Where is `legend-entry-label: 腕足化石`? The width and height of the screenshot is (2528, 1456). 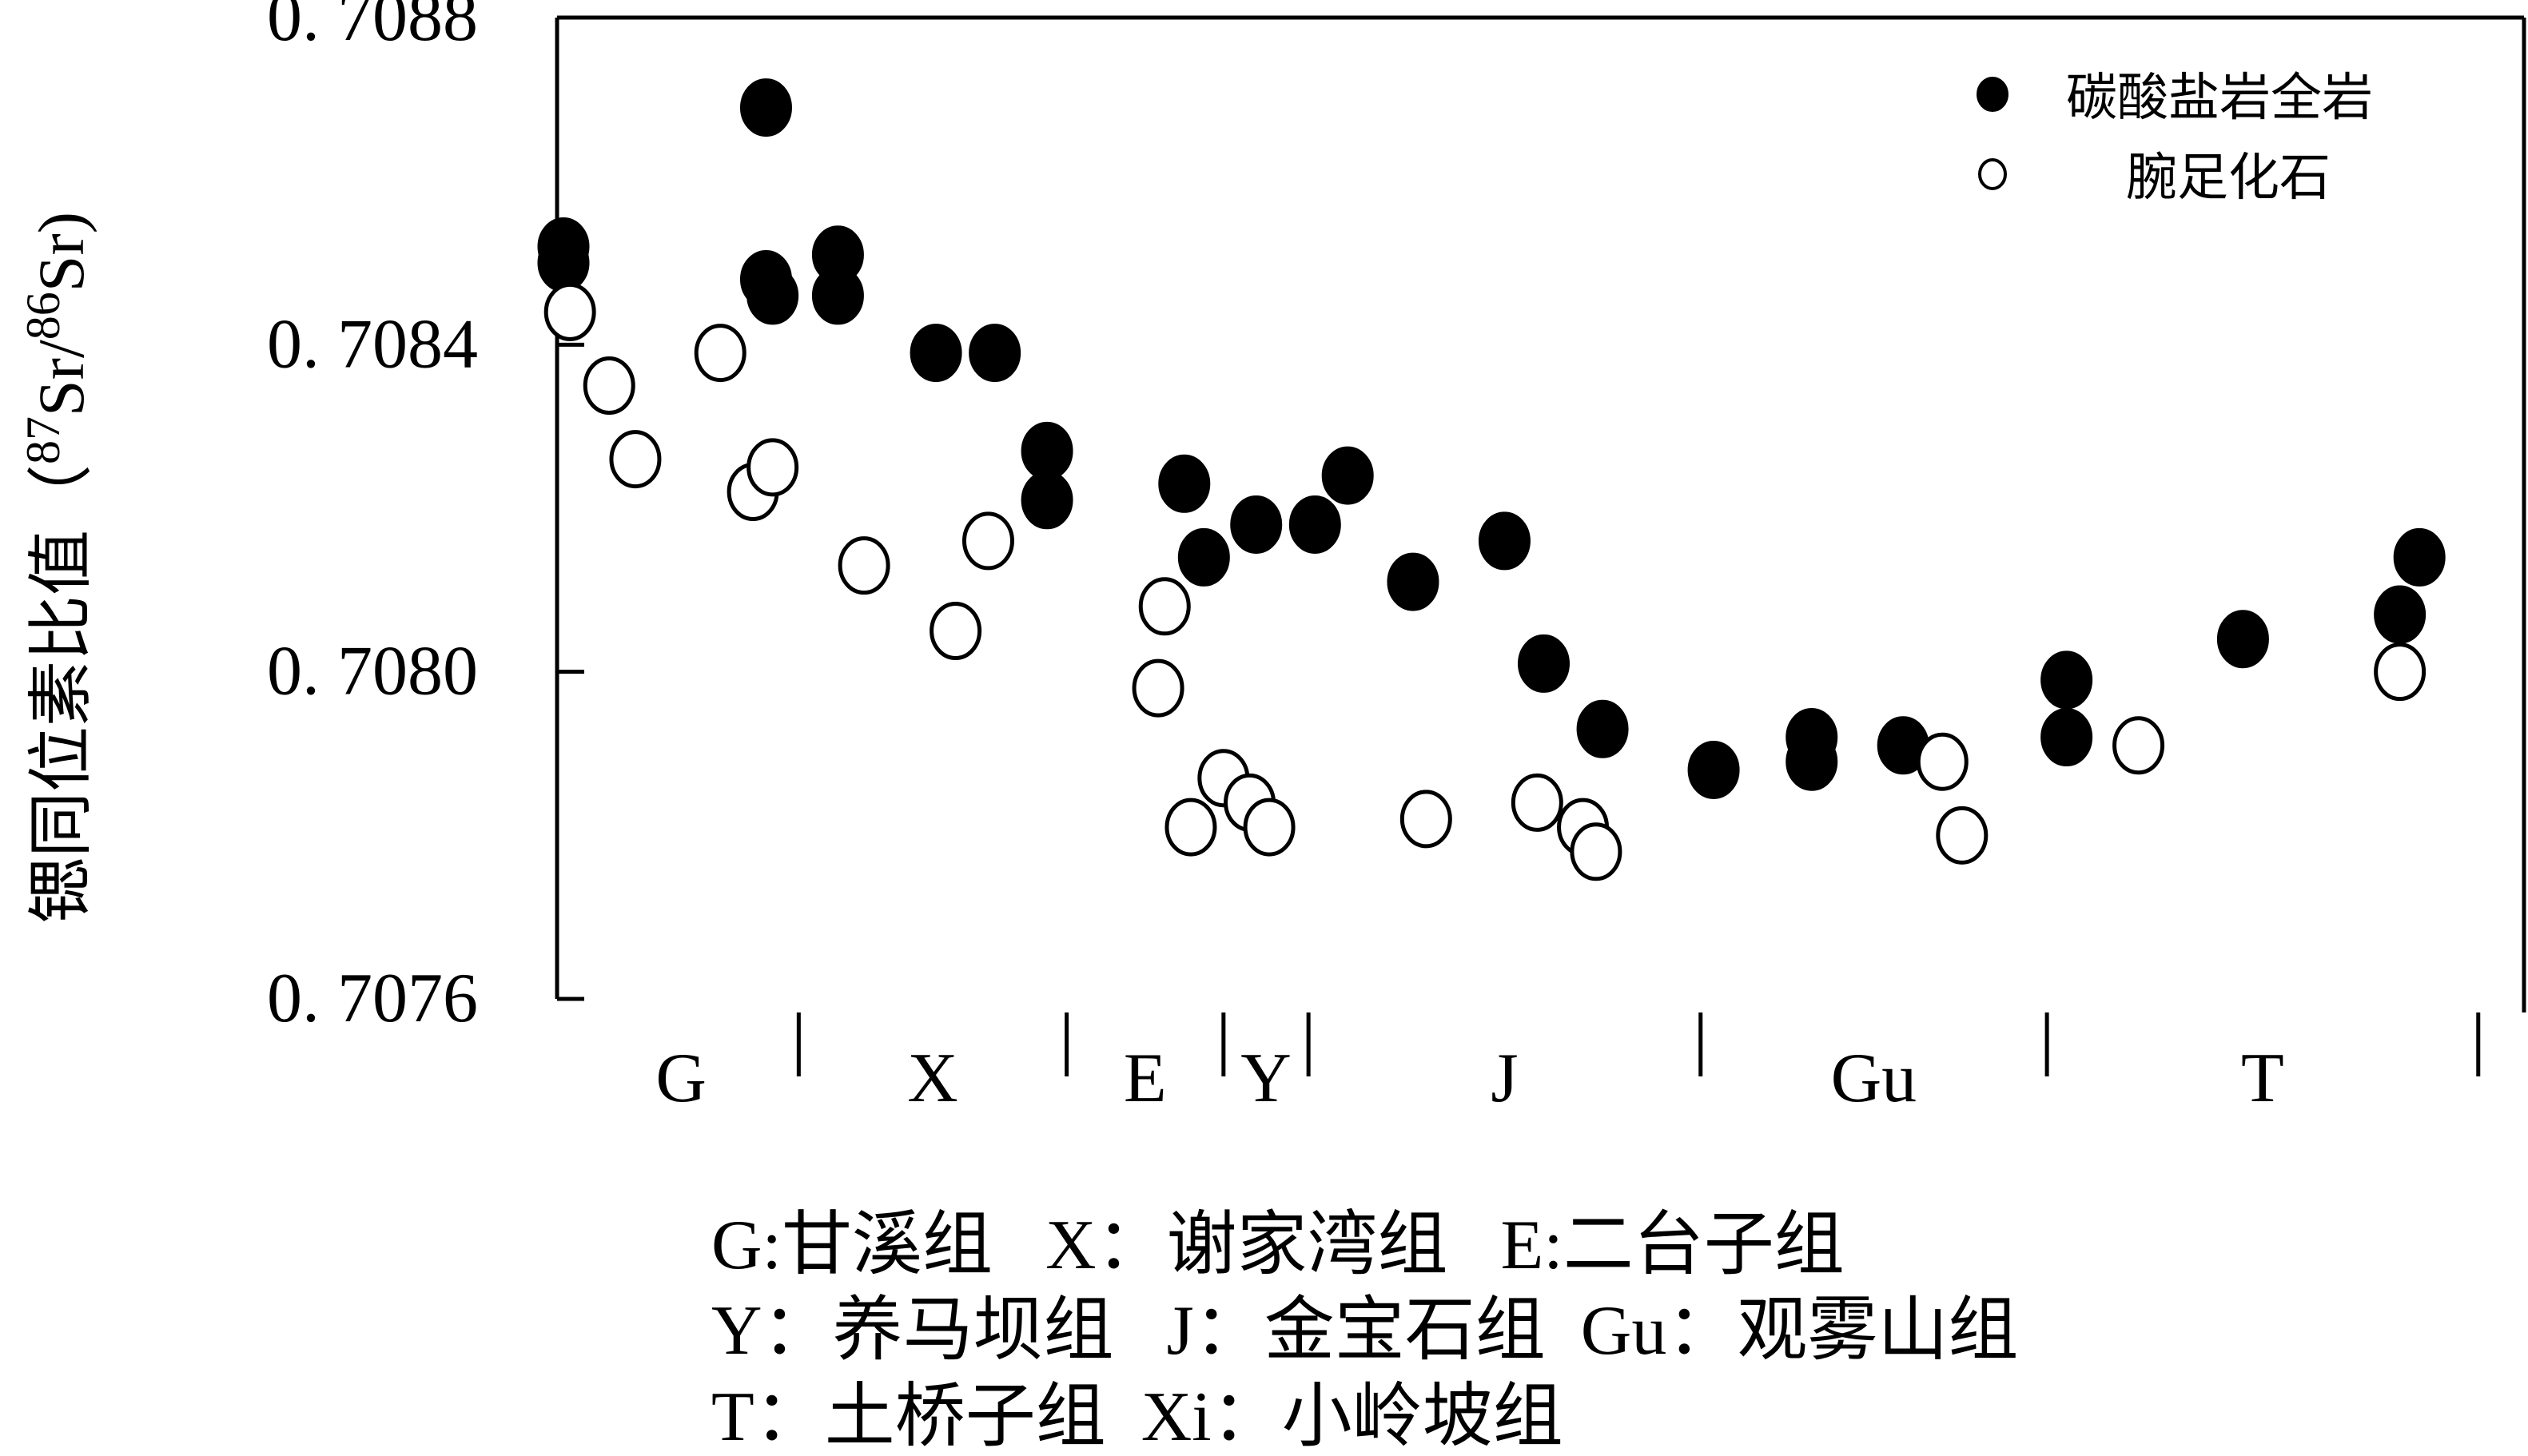
legend-entry-label: 腕足化石 is located at coordinates (2228, 177).